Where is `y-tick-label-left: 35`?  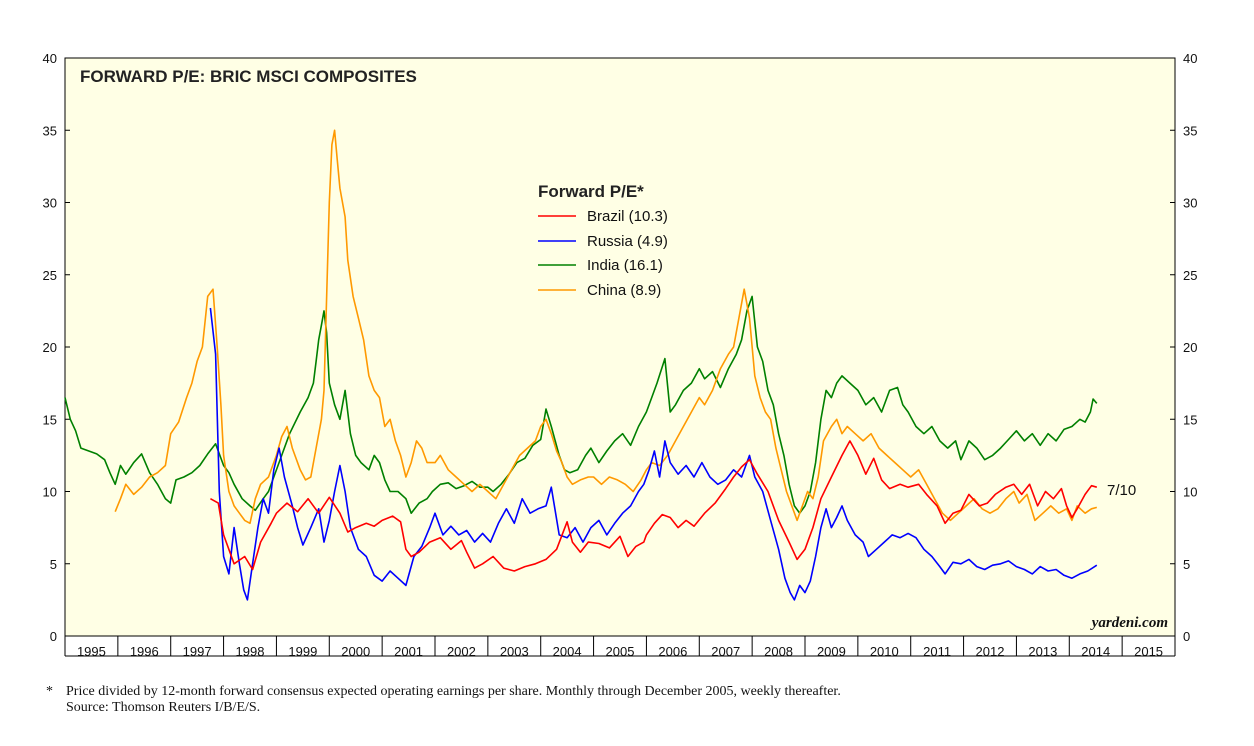
y-tick-label-left: 35 is located at coordinates (50, 130).